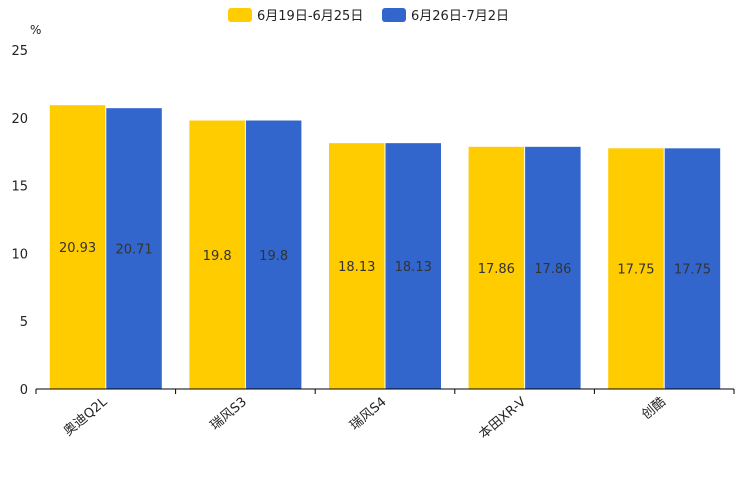 This screenshot has height=496, width=744. I want to click on legend-label-series2: 6月26日-7月2日, so click(460, 16).